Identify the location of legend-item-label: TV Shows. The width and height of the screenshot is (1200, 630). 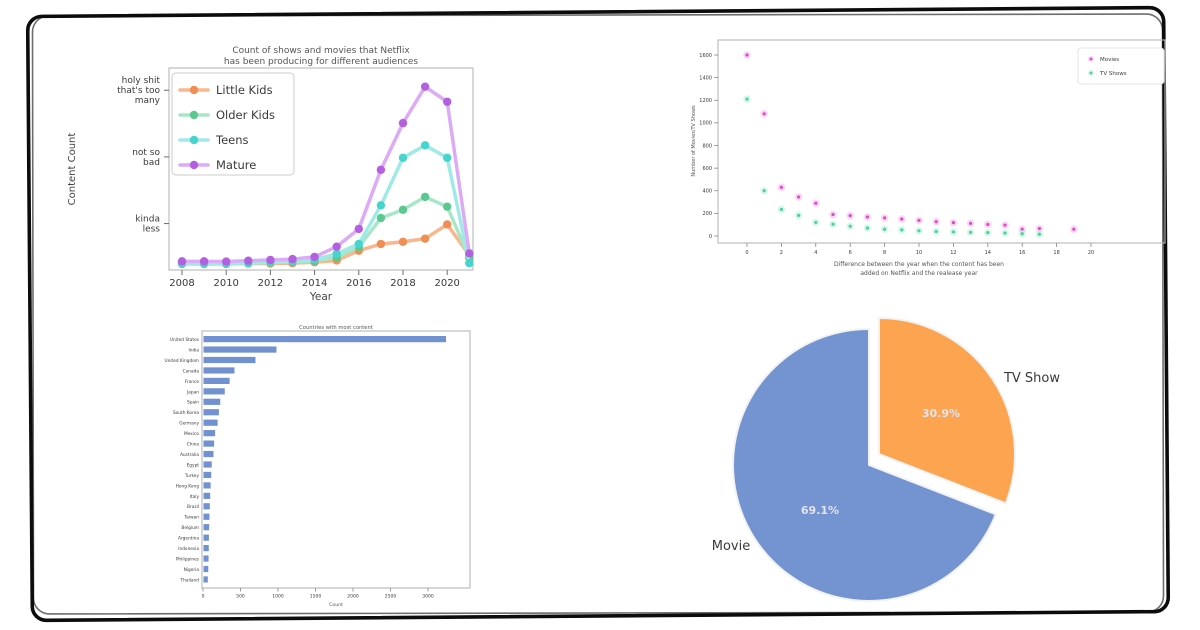
(1113, 74).